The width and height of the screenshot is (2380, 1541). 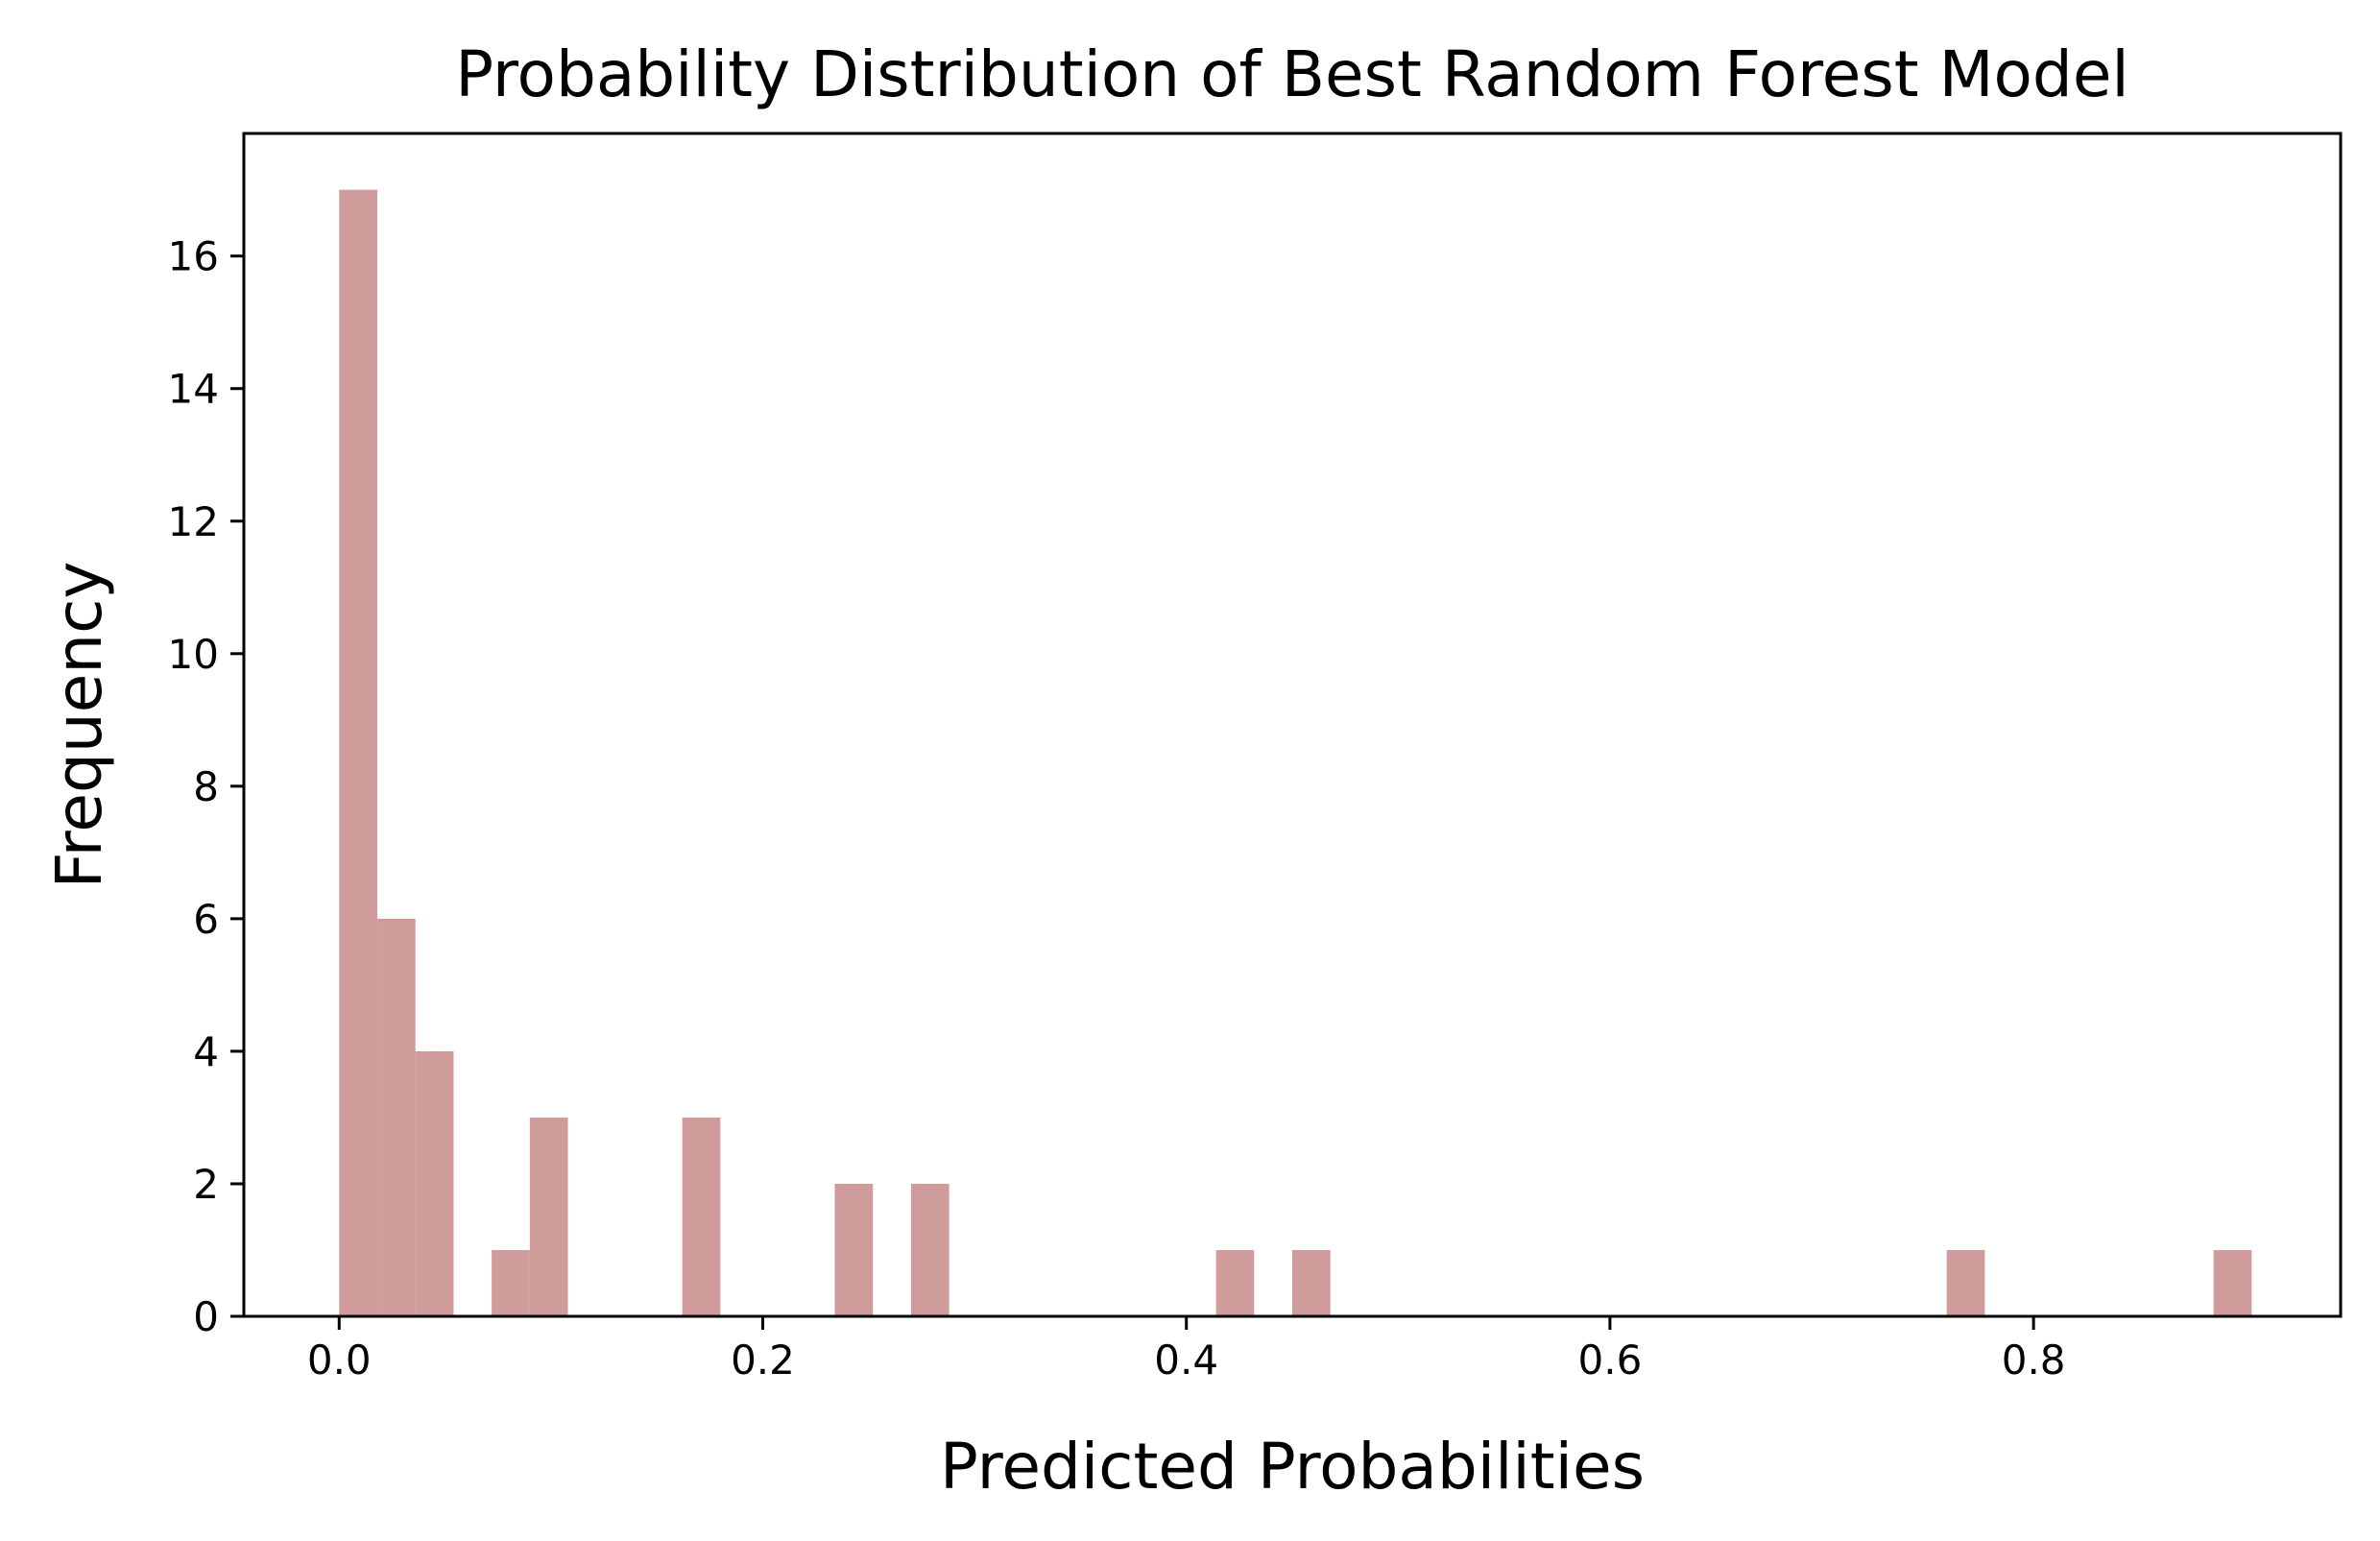 What do you see at coordinates (2034, 1360) in the screenshot?
I see `x-tick-label: 0.8` at bounding box center [2034, 1360].